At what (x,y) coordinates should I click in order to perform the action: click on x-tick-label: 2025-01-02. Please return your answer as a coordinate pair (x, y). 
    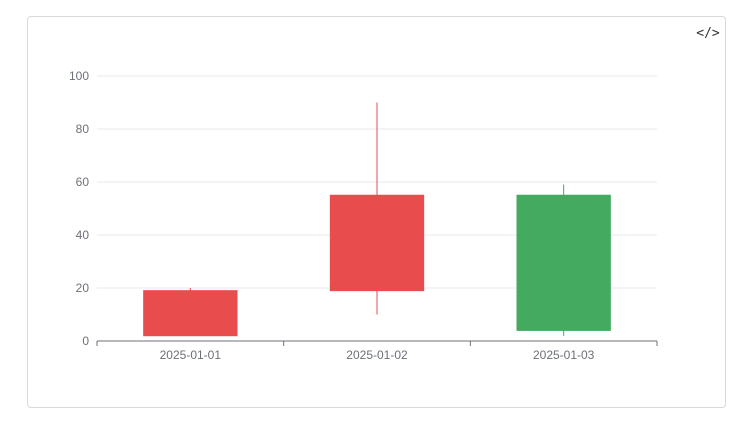
    Looking at the image, I should click on (377, 355).